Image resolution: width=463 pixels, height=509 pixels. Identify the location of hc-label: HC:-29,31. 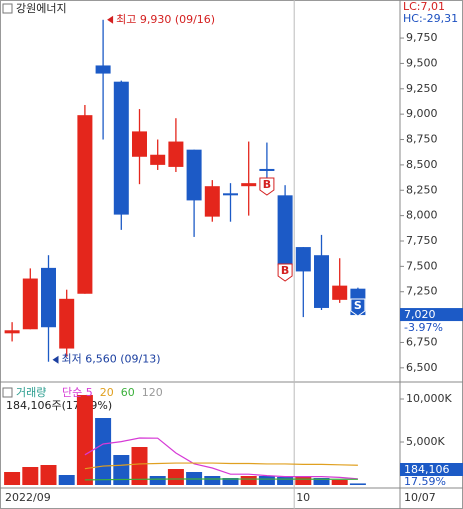
(430, 18).